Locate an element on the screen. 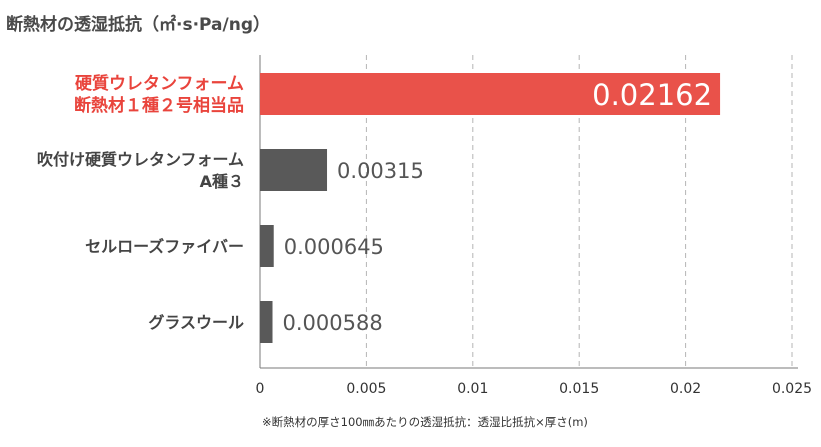 This screenshot has width=821, height=447. category-label: 断熱材１種２号相当品 is located at coordinates (159, 105).